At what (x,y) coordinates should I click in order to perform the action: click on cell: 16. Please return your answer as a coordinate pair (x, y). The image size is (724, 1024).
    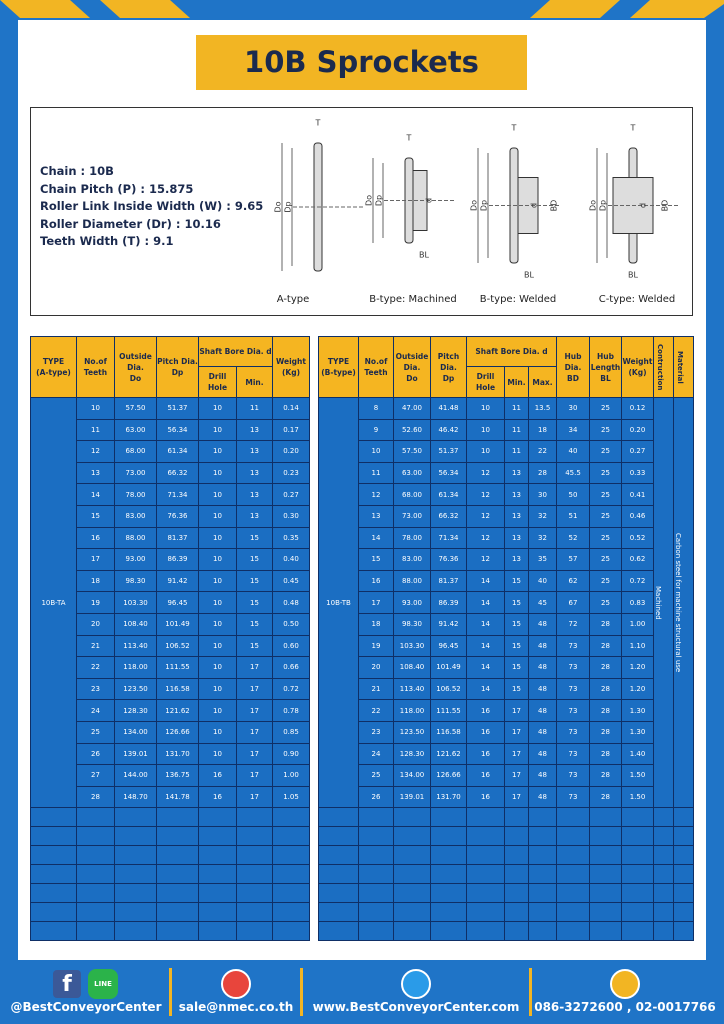
    Looking at the image, I should click on (485, 710).